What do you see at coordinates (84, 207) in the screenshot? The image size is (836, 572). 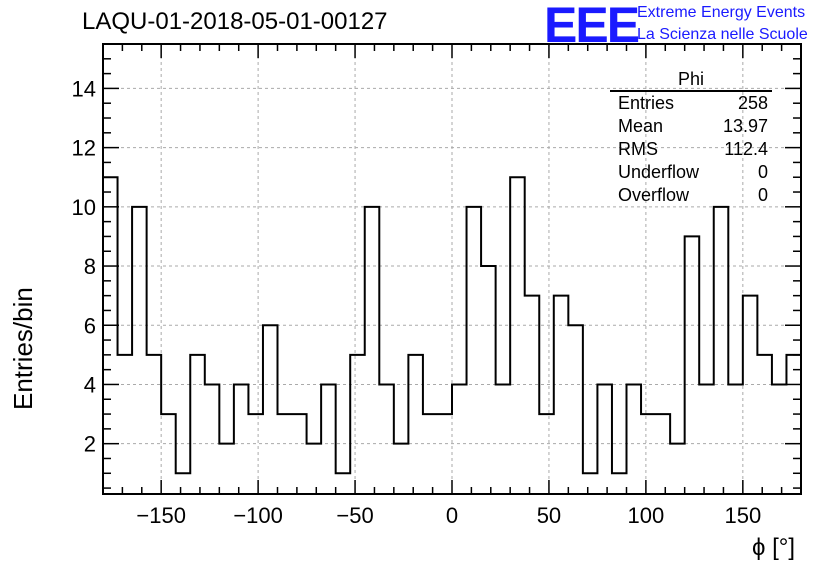 I see `y-tick-label: 10` at bounding box center [84, 207].